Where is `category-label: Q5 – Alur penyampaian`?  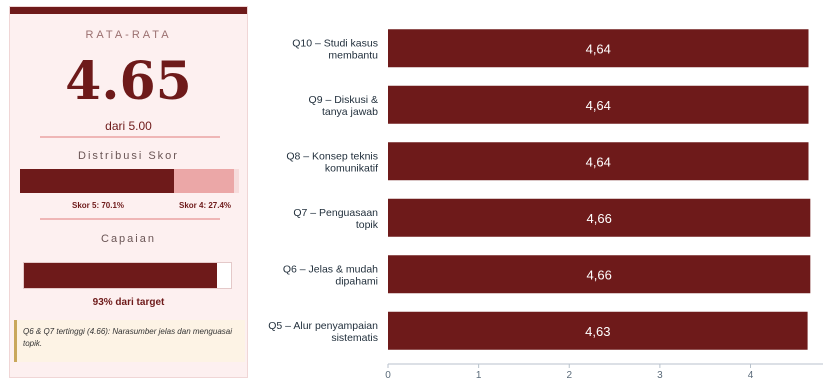 category-label: Q5 – Alur penyampaian is located at coordinates (323, 326).